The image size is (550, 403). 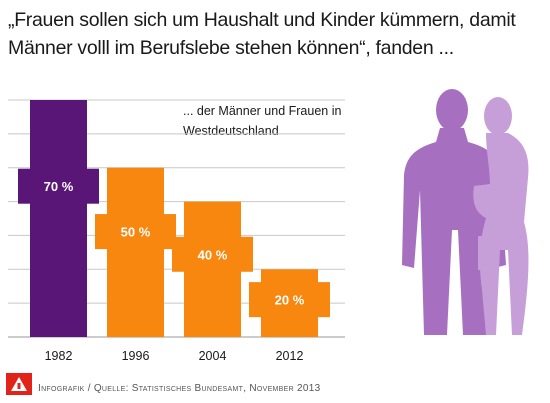 I want to click on x-tick-label: 2012, so click(x=290, y=356).